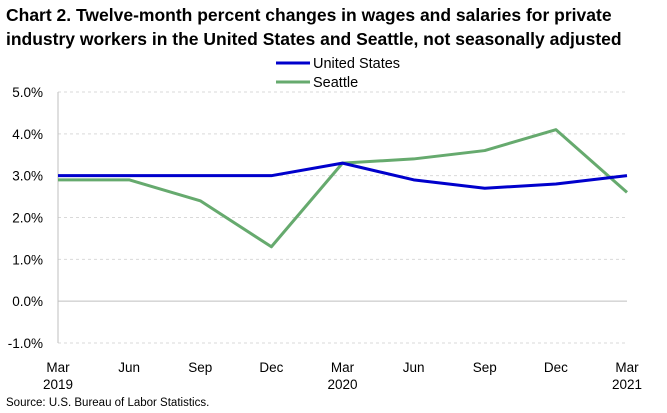  I want to click on x-axis-tick-labels: Mar 2019 Jun Sep Dec Mar 2020 Jun Sep Dec Mar 2021, so click(342, 376).